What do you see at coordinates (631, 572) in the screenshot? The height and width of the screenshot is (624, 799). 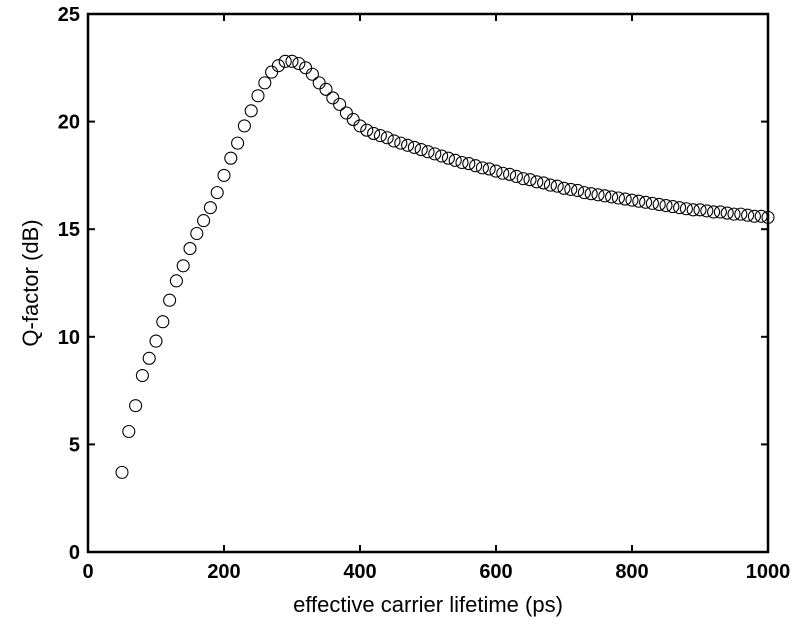 I see `x-tick-label: 800` at bounding box center [631, 572].